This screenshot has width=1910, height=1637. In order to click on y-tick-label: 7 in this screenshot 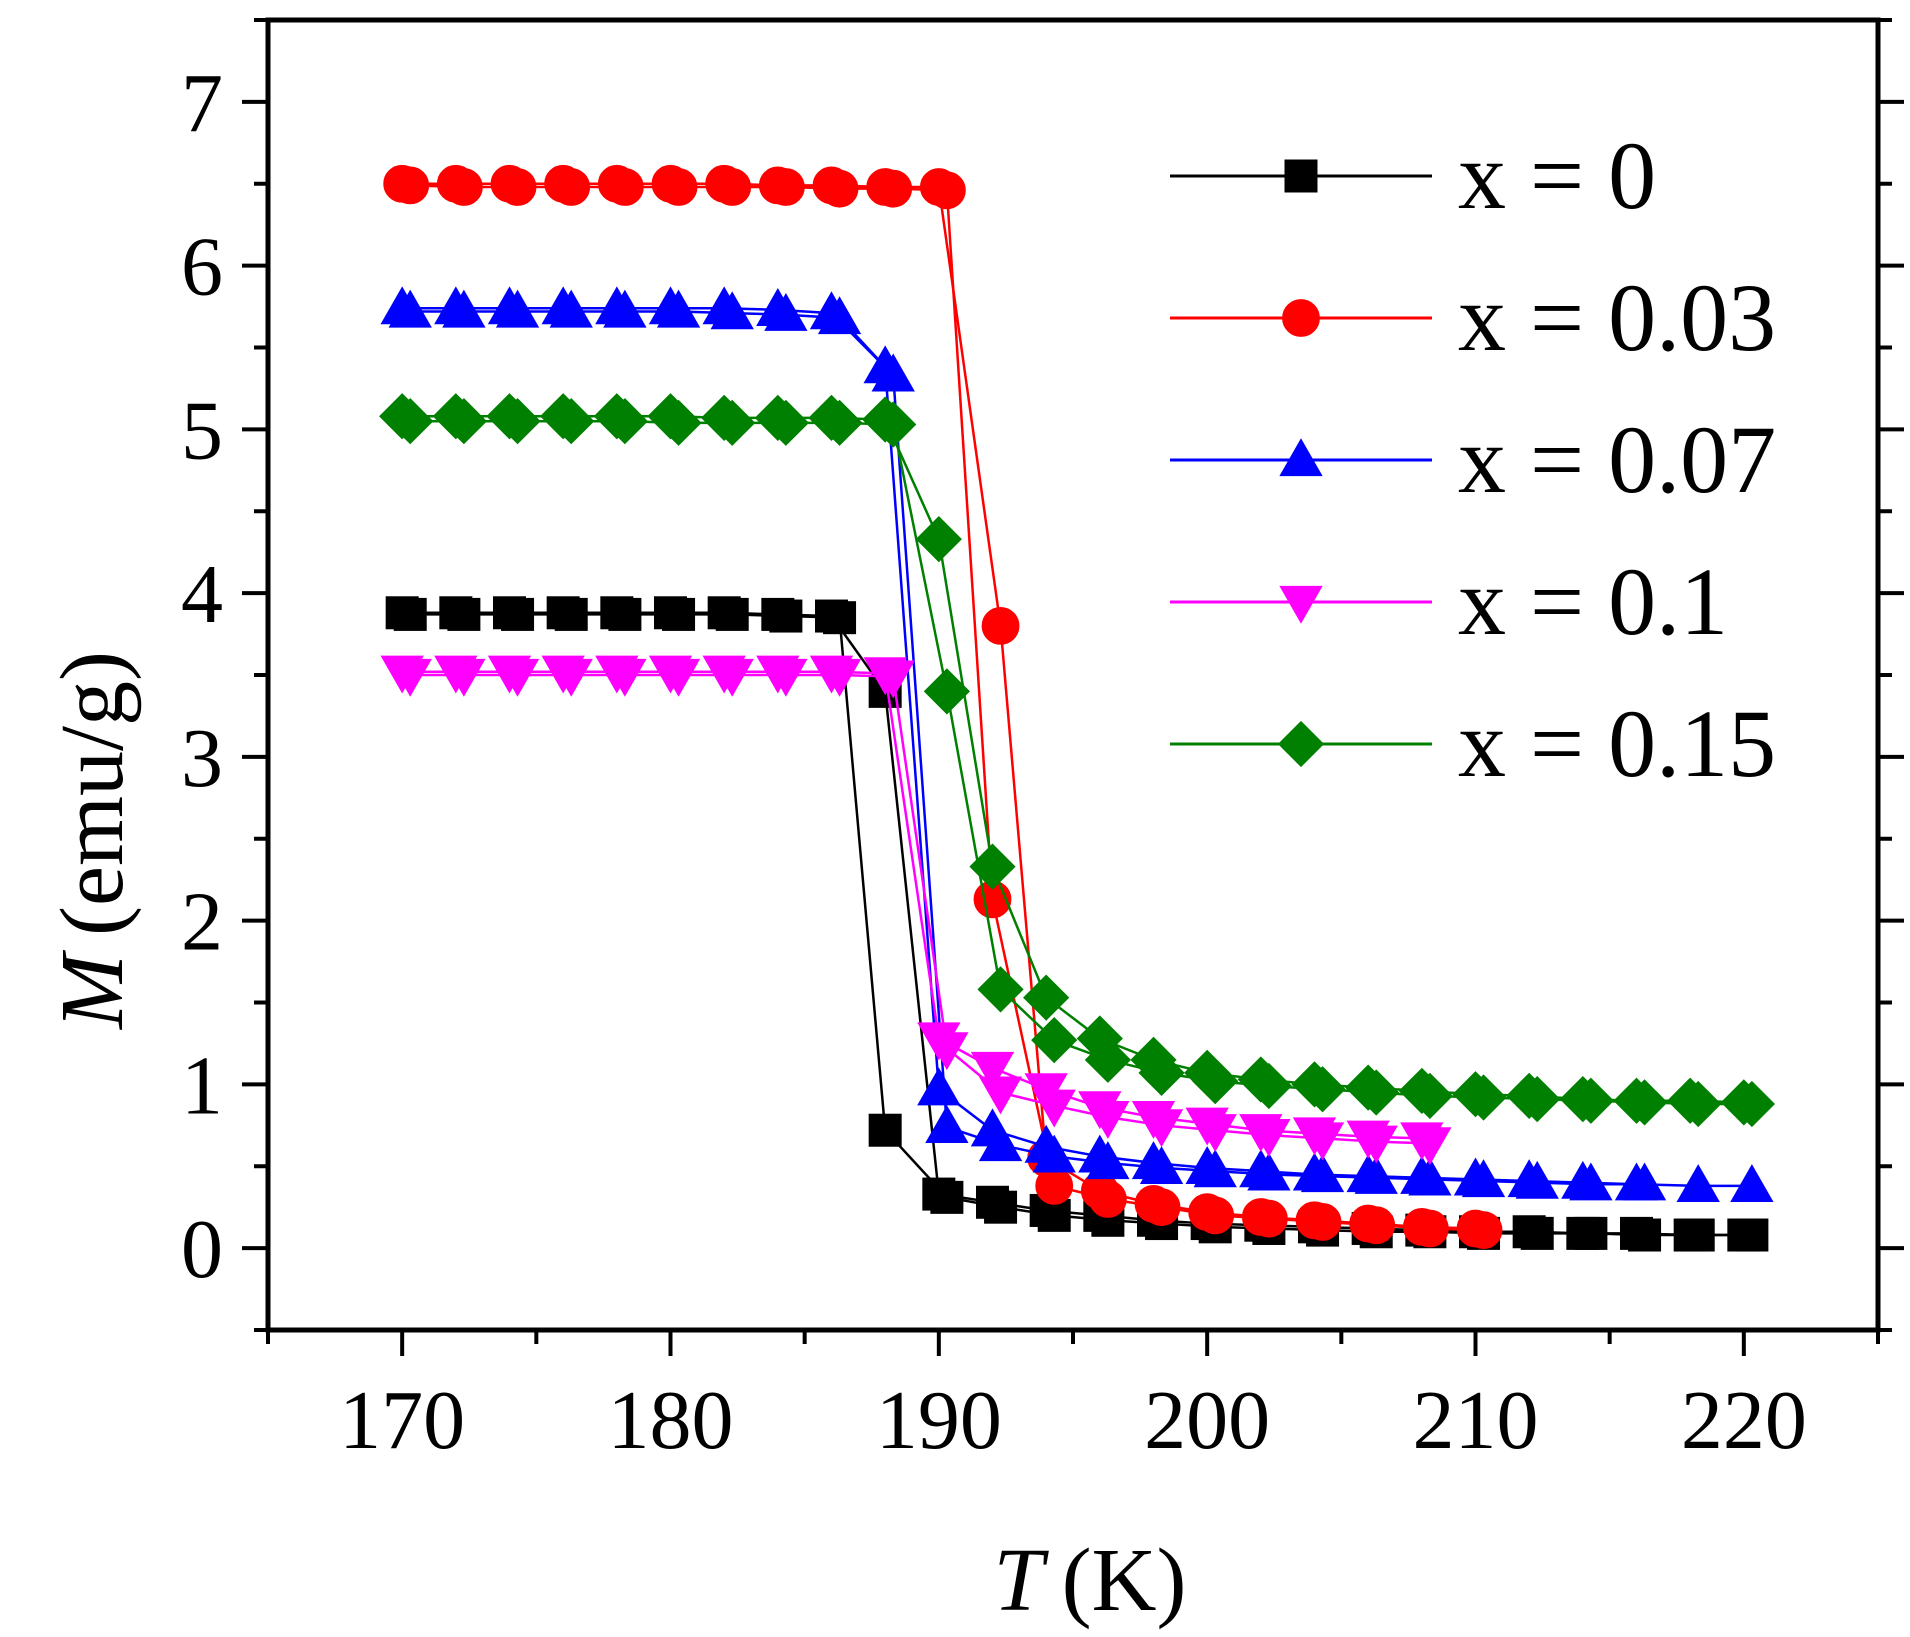, I will do `click(202, 103)`.